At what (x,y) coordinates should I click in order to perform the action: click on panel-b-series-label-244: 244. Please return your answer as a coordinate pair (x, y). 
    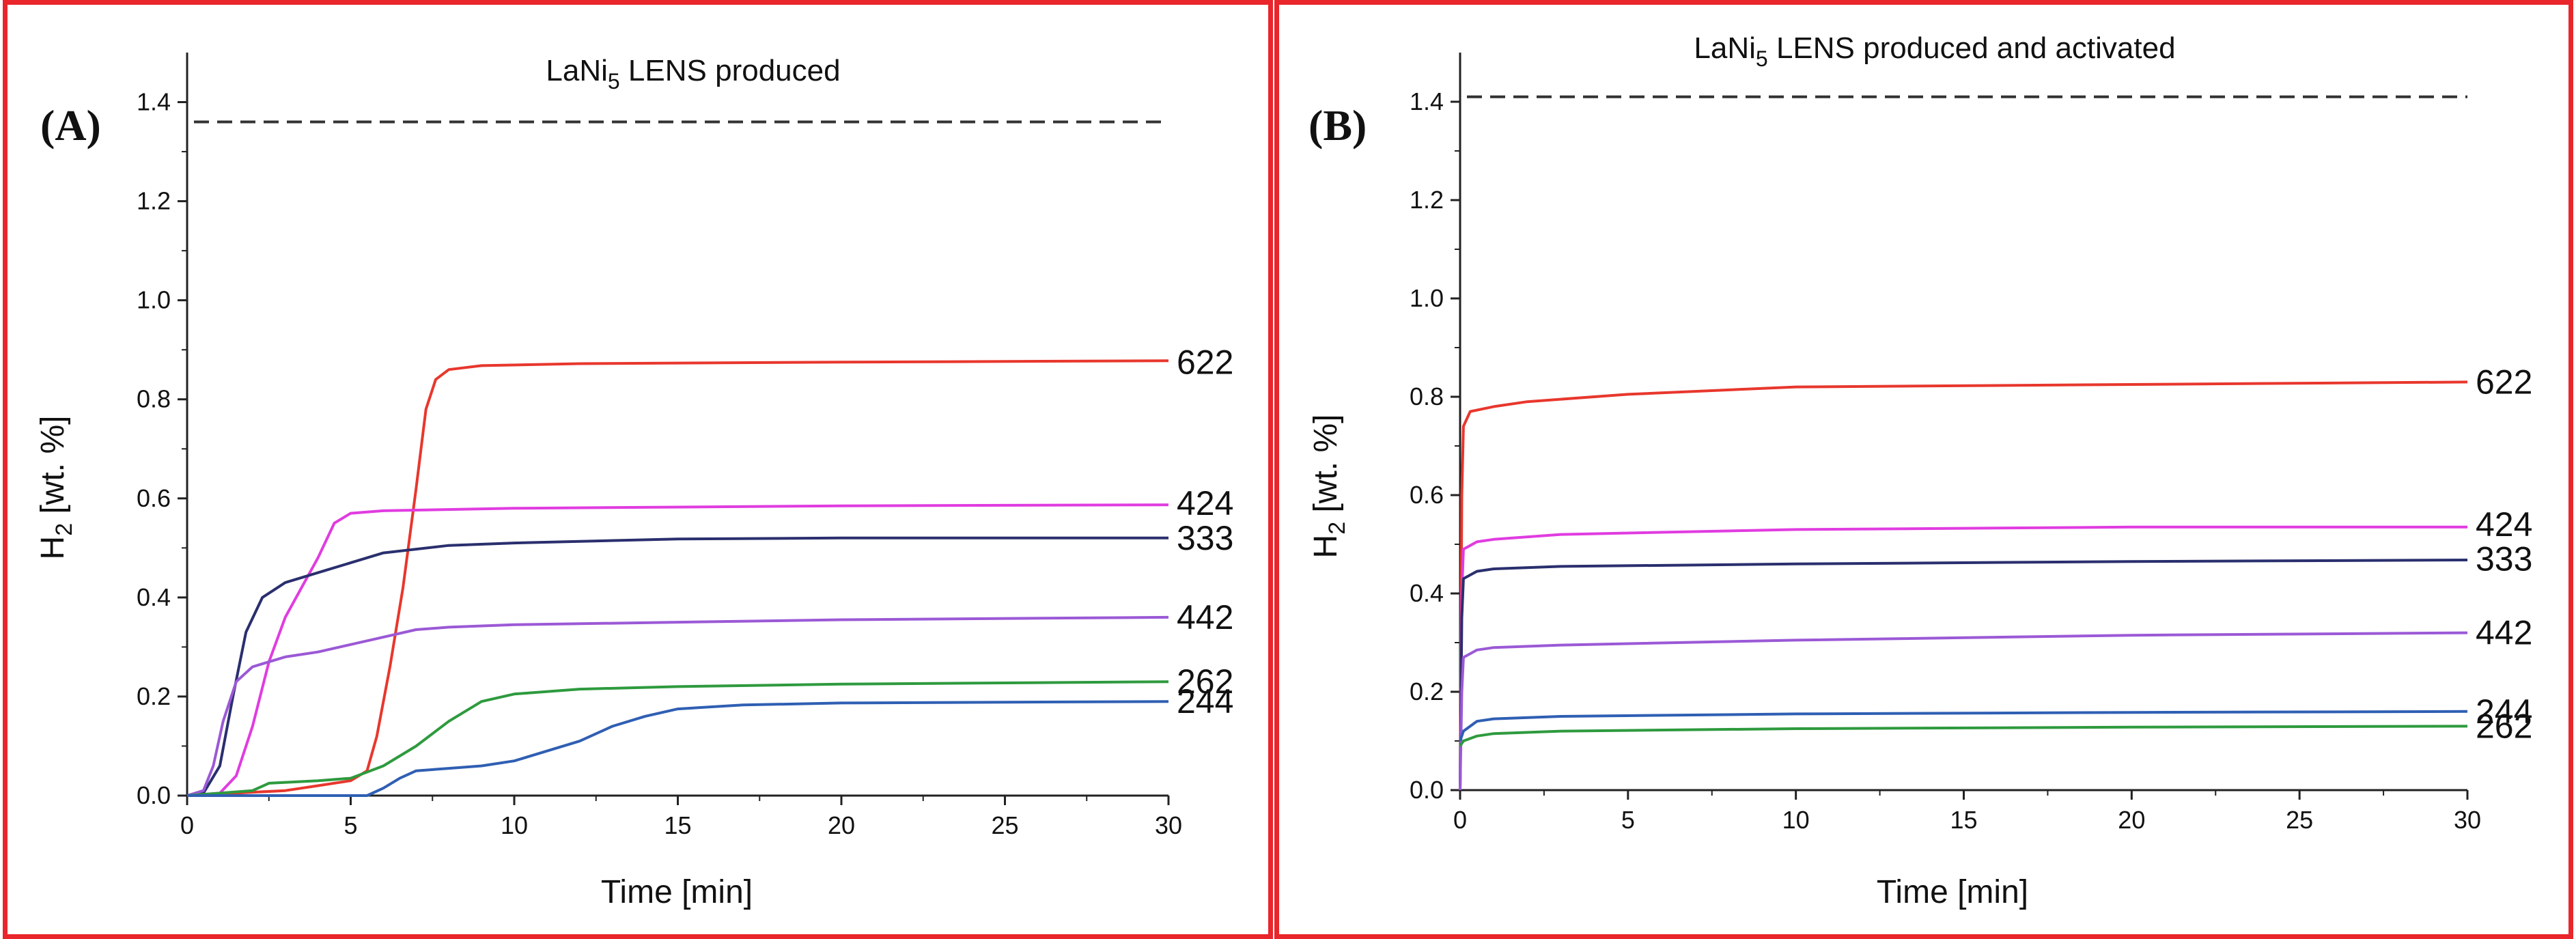
    Looking at the image, I should click on (2504, 711).